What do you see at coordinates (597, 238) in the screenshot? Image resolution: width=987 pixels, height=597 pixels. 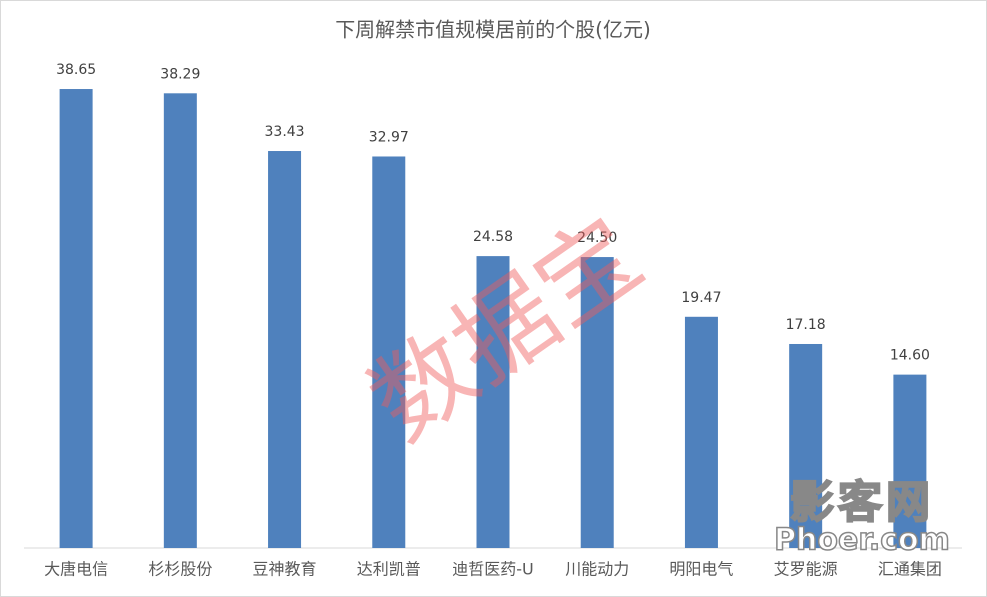 I see `value-label: 24.50` at bounding box center [597, 238].